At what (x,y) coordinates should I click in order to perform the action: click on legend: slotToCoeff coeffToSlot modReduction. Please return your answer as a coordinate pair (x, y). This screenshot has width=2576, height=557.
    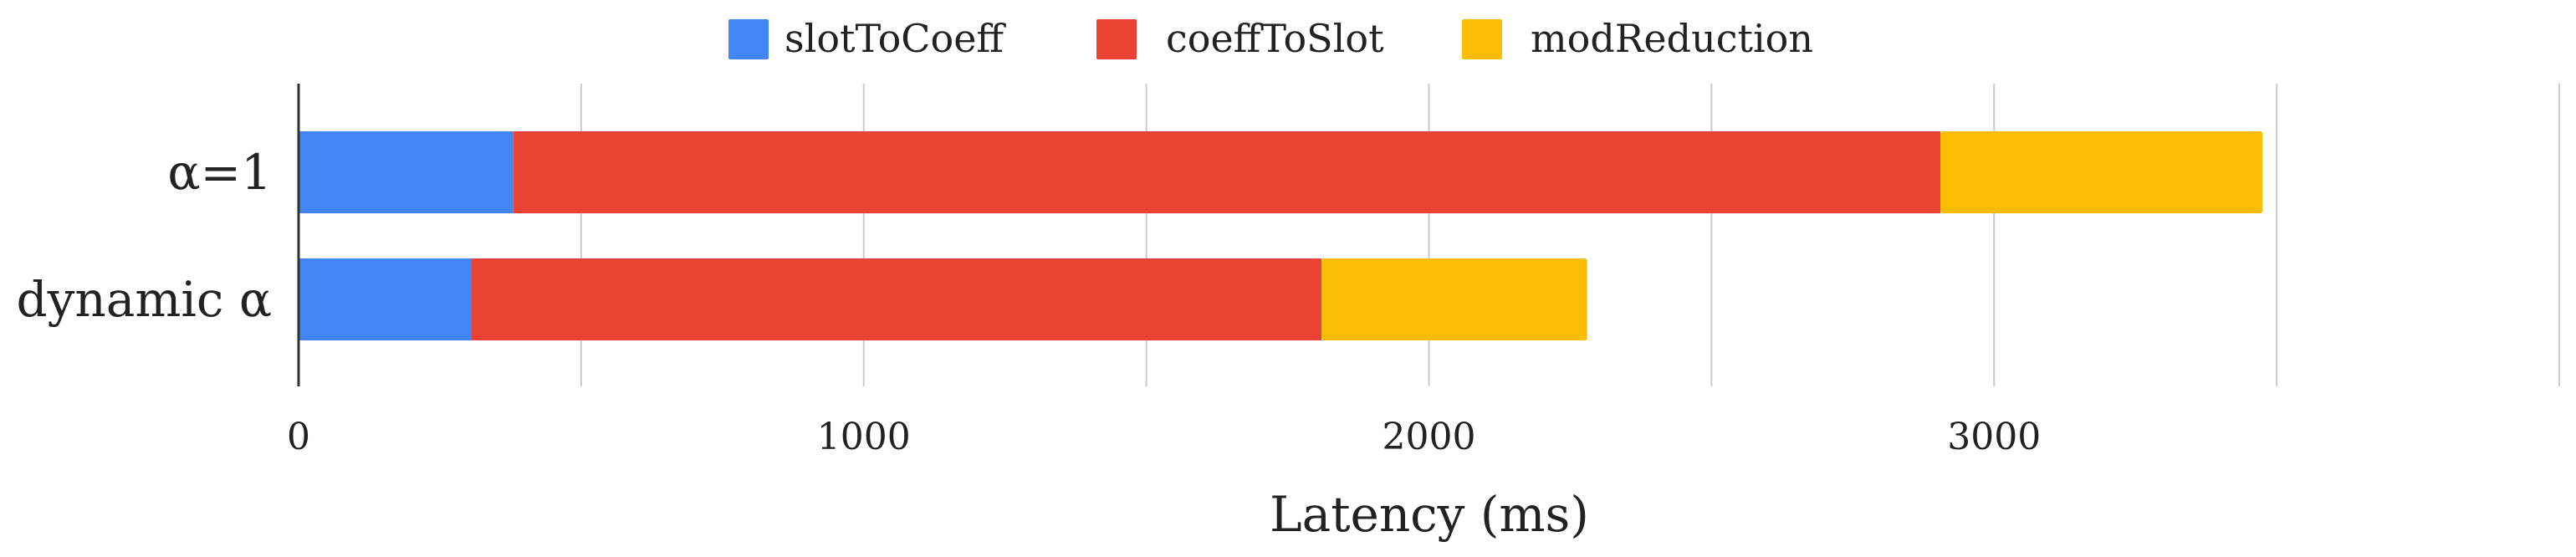
    Looking at the image, I should click on (1270, 38).